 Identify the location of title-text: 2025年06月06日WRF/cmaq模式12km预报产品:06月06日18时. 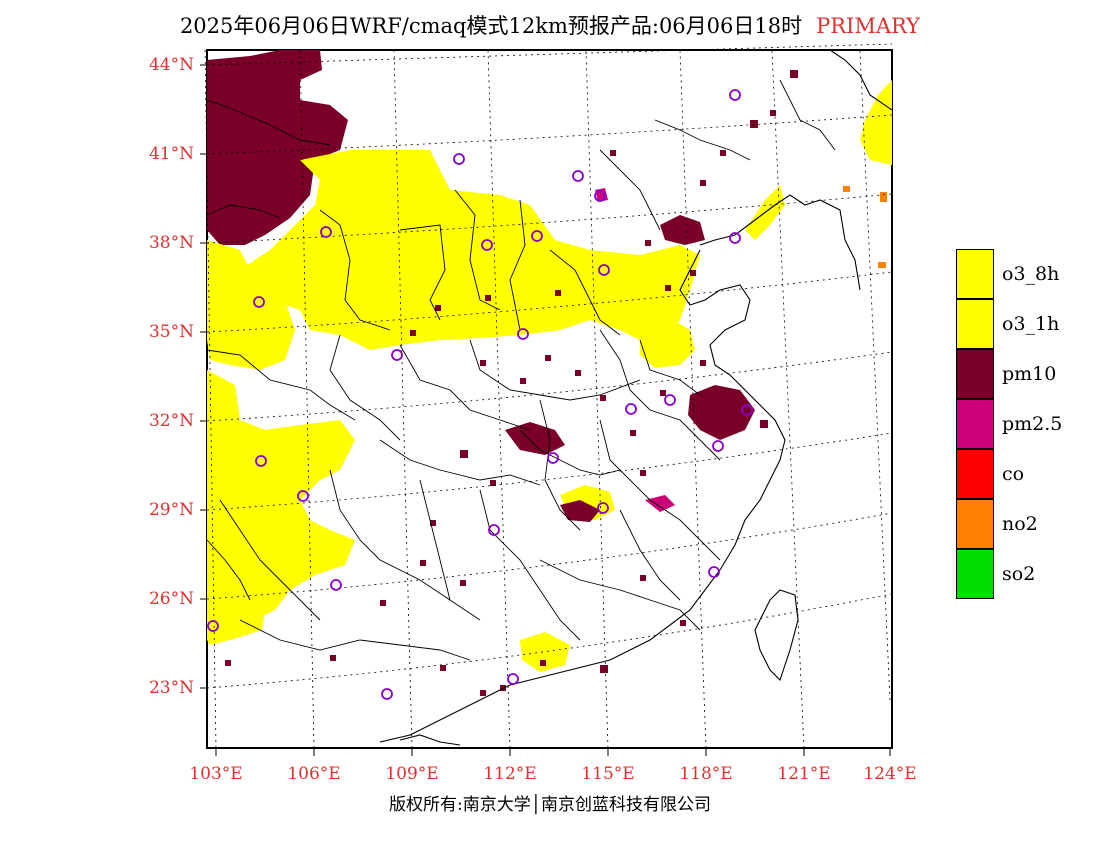
(491, 26).